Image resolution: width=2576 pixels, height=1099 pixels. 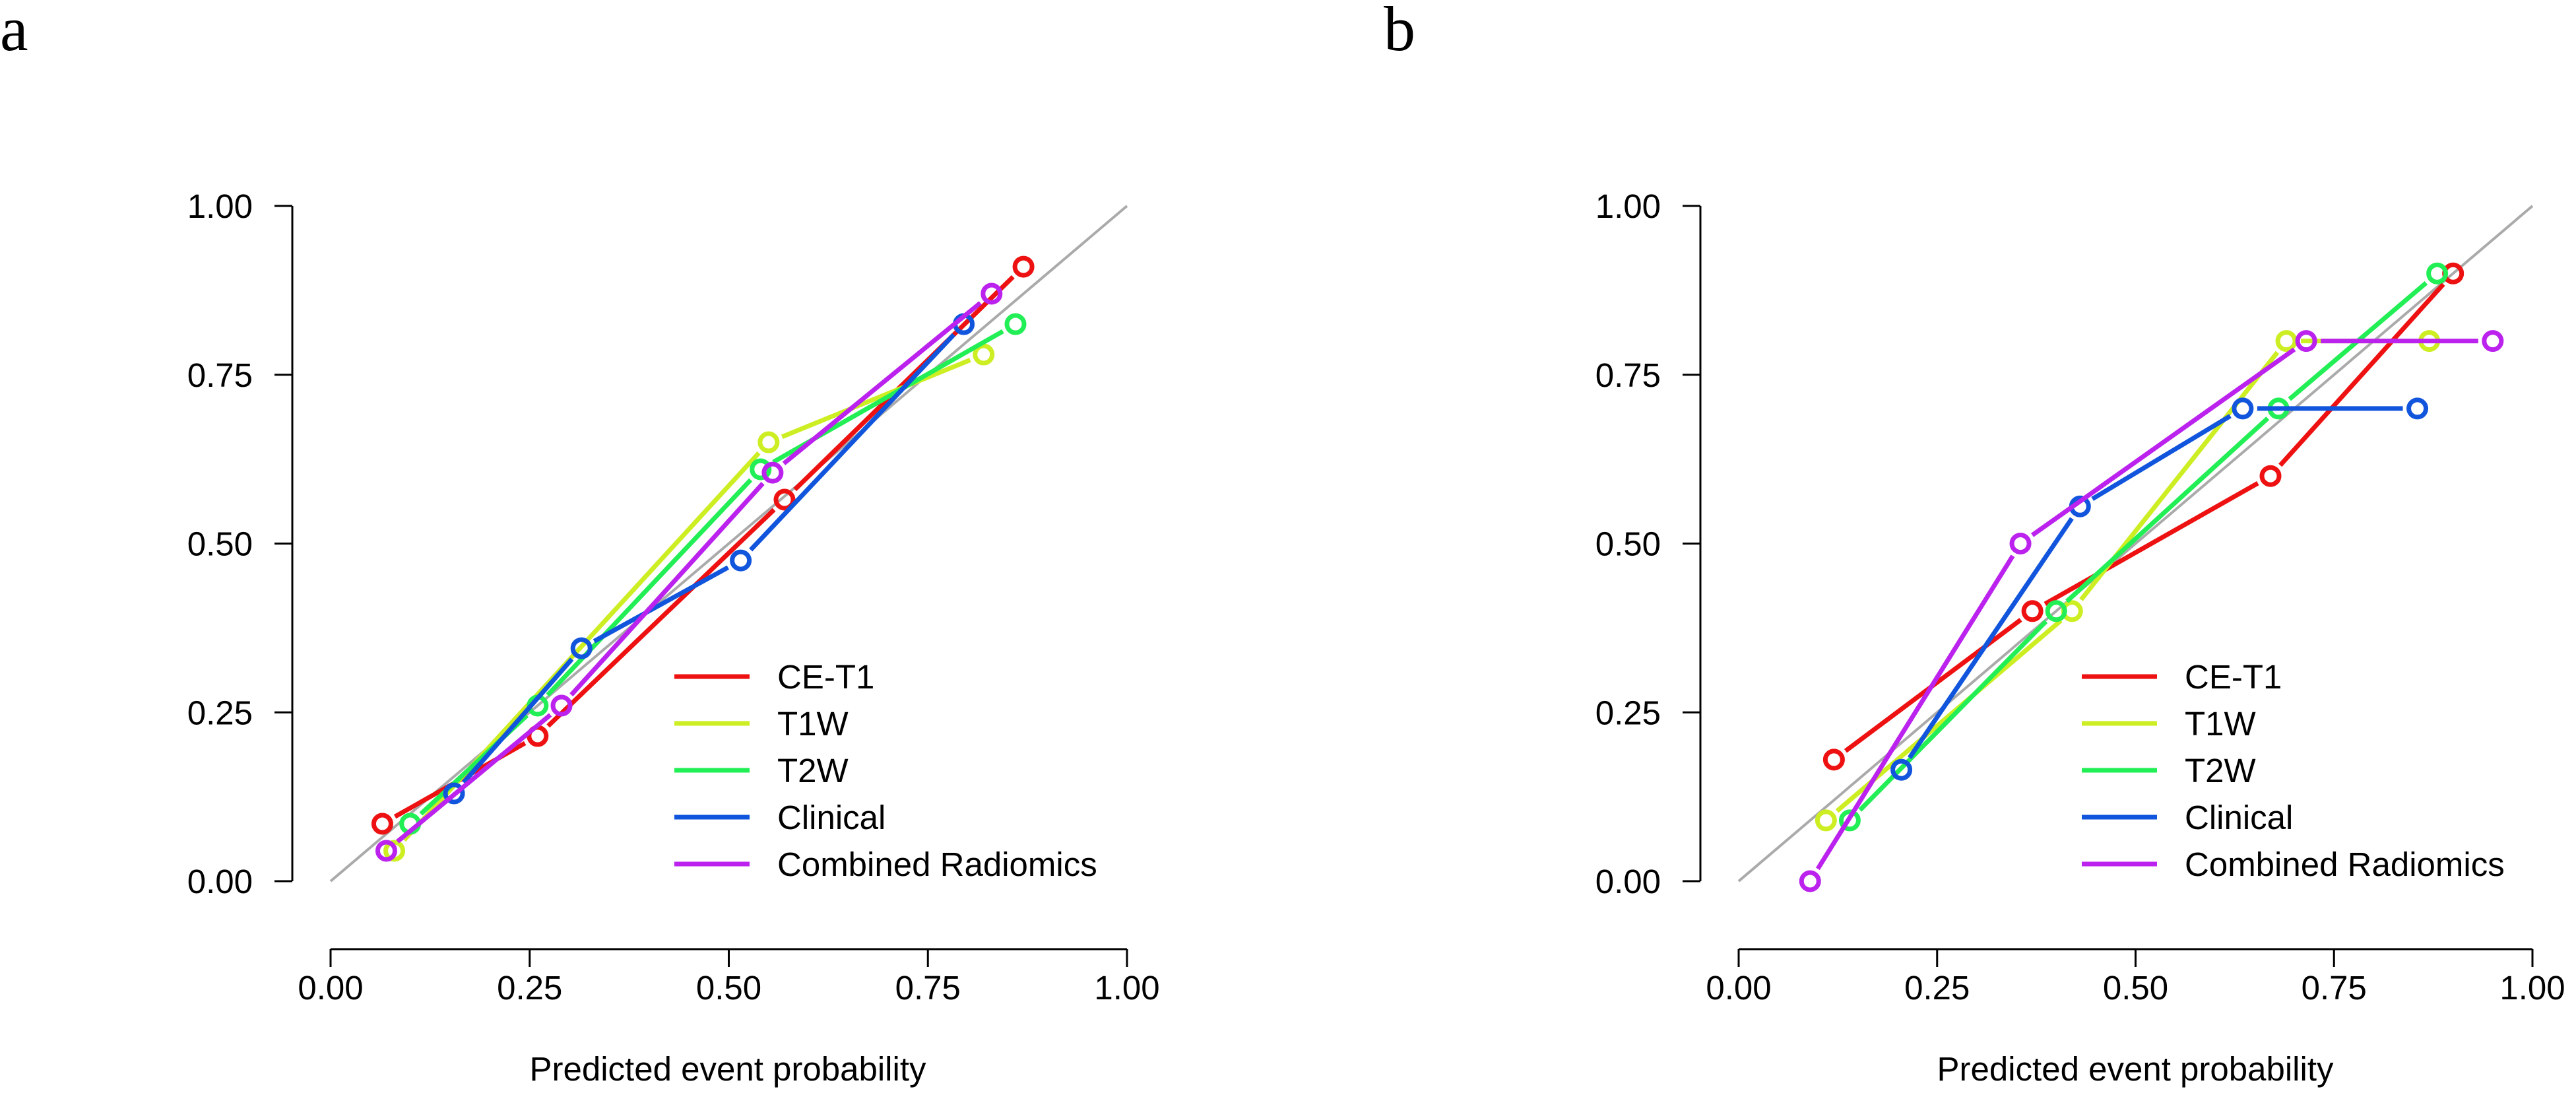 What do you see at coordinates (1937, 988) in the screenshot?
I see `x-tick-label-b-1: 0.25` at bounding box center [1937, 988].